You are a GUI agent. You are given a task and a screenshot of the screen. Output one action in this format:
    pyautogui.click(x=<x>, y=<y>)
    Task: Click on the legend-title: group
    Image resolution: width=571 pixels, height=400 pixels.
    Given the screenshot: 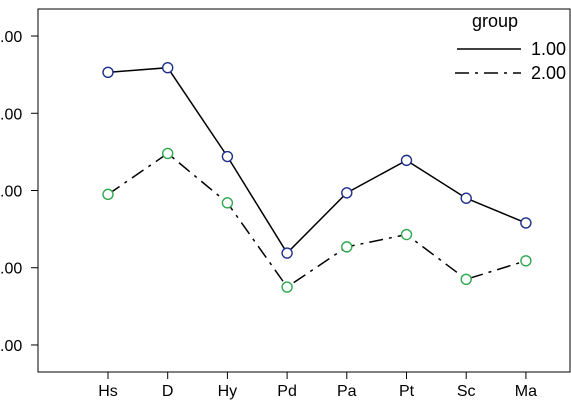 What is the action you would take?
    pyautogui.click(x=495, y=21)
    